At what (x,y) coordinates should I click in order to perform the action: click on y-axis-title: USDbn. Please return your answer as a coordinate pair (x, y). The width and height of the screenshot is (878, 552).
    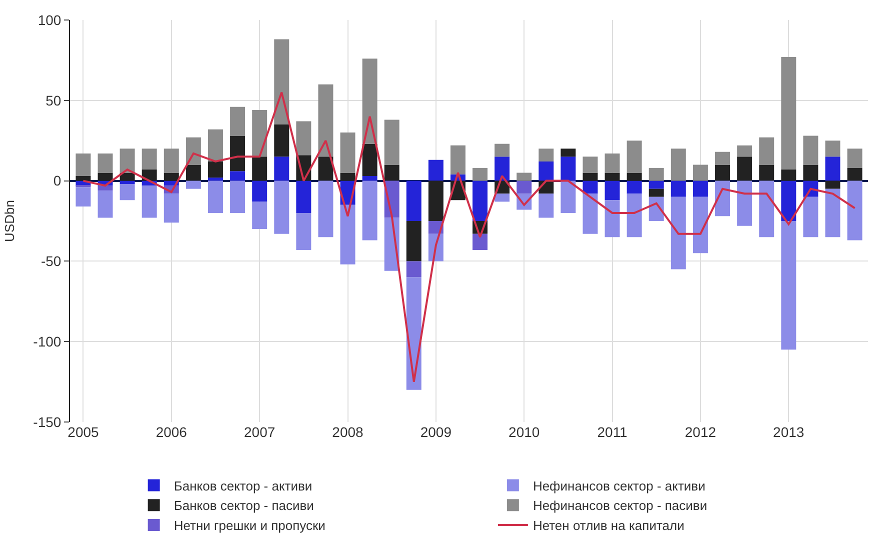
    Looking at the image, I should click on (10, 221).